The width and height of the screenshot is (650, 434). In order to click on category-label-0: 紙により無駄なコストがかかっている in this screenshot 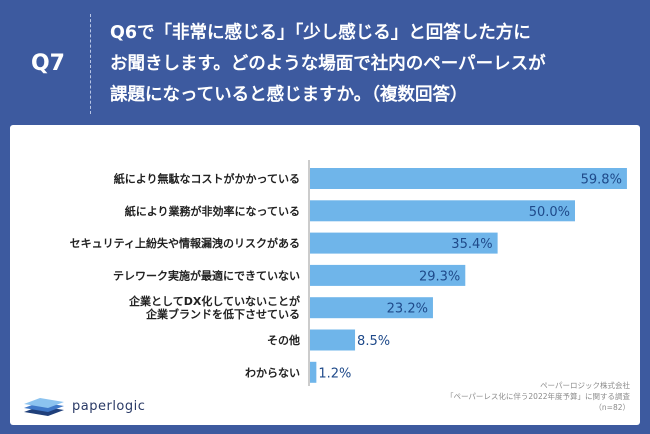, I will do `click(207, 179)`.